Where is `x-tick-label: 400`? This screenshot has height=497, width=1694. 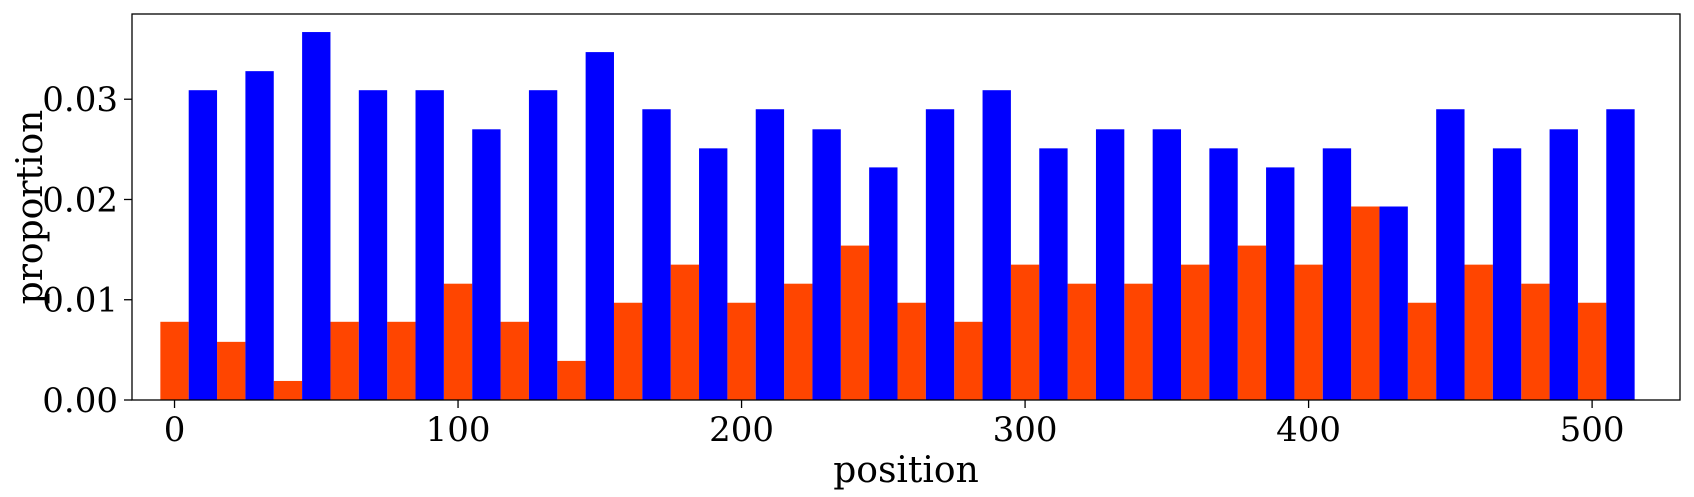
x-tick-label: 400 is located at coordinates (1308, 430).